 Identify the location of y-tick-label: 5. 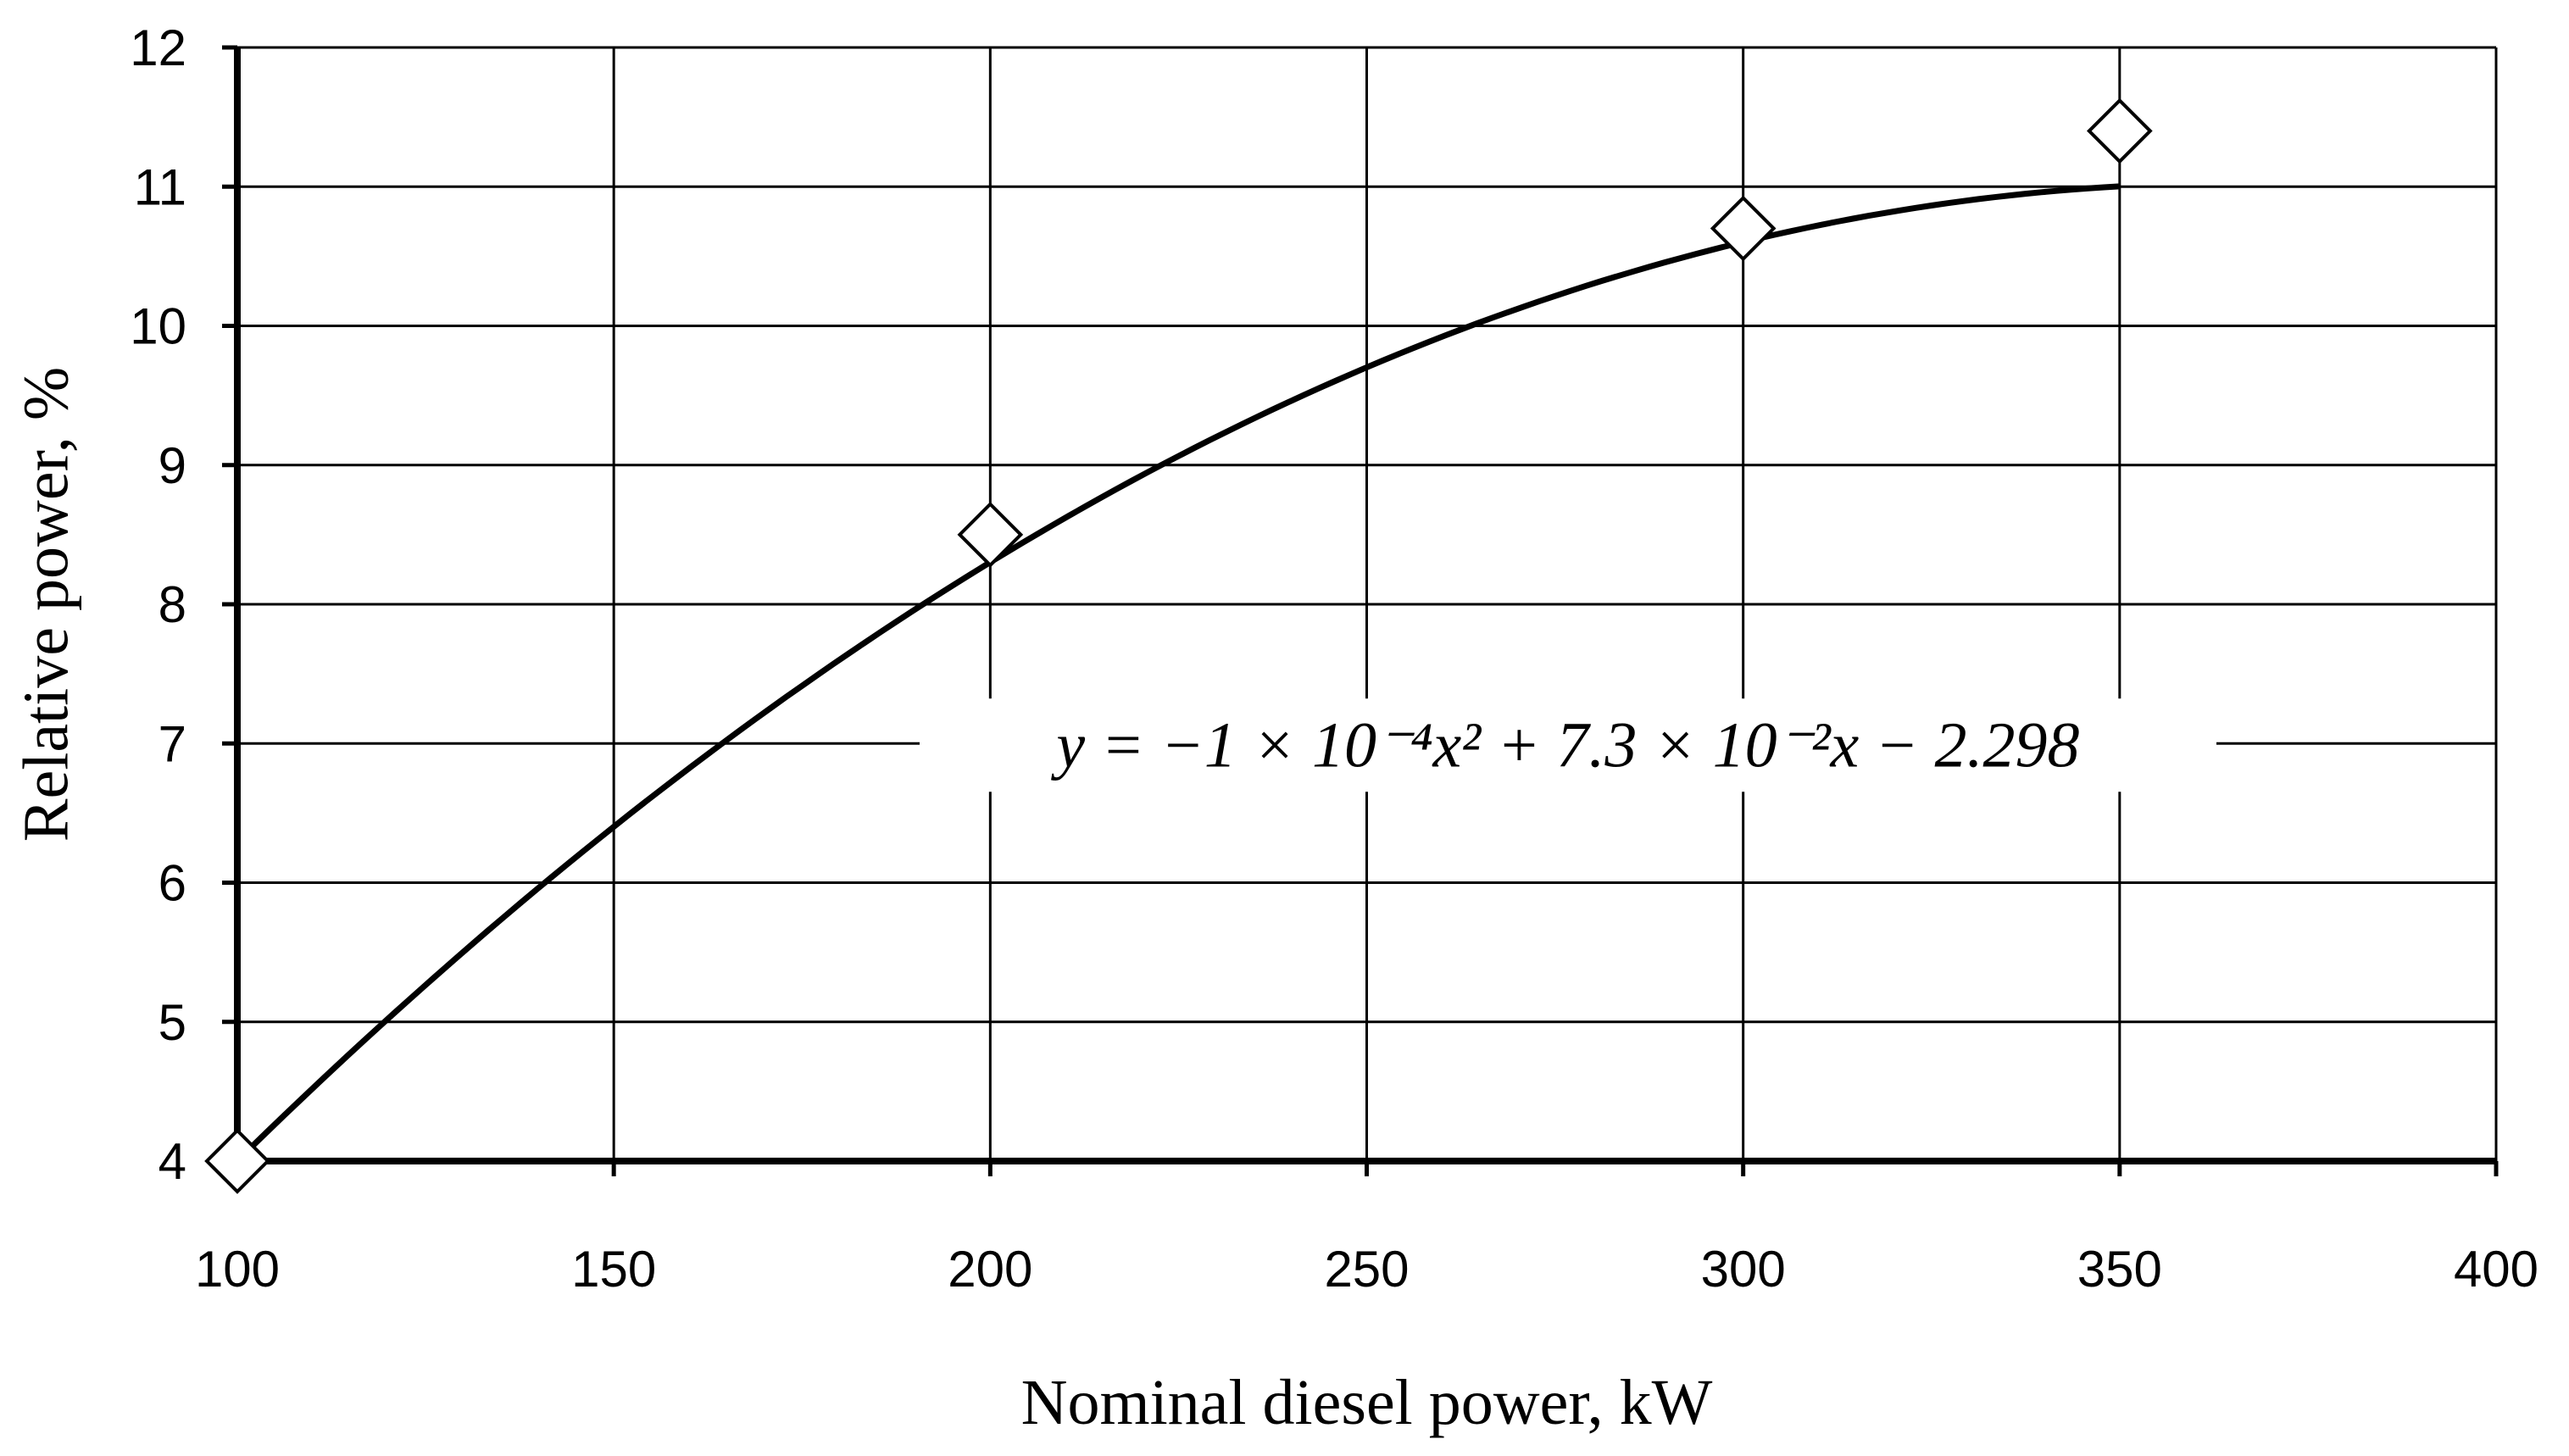
(172, 1023).